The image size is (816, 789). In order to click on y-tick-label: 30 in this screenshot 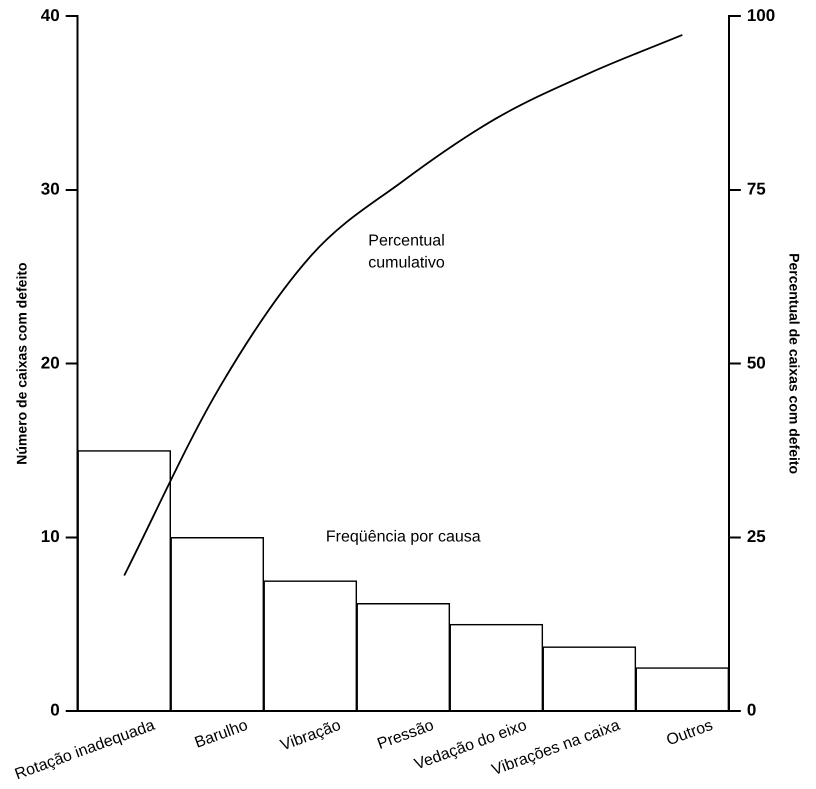, I will do `click(50, 189)`.